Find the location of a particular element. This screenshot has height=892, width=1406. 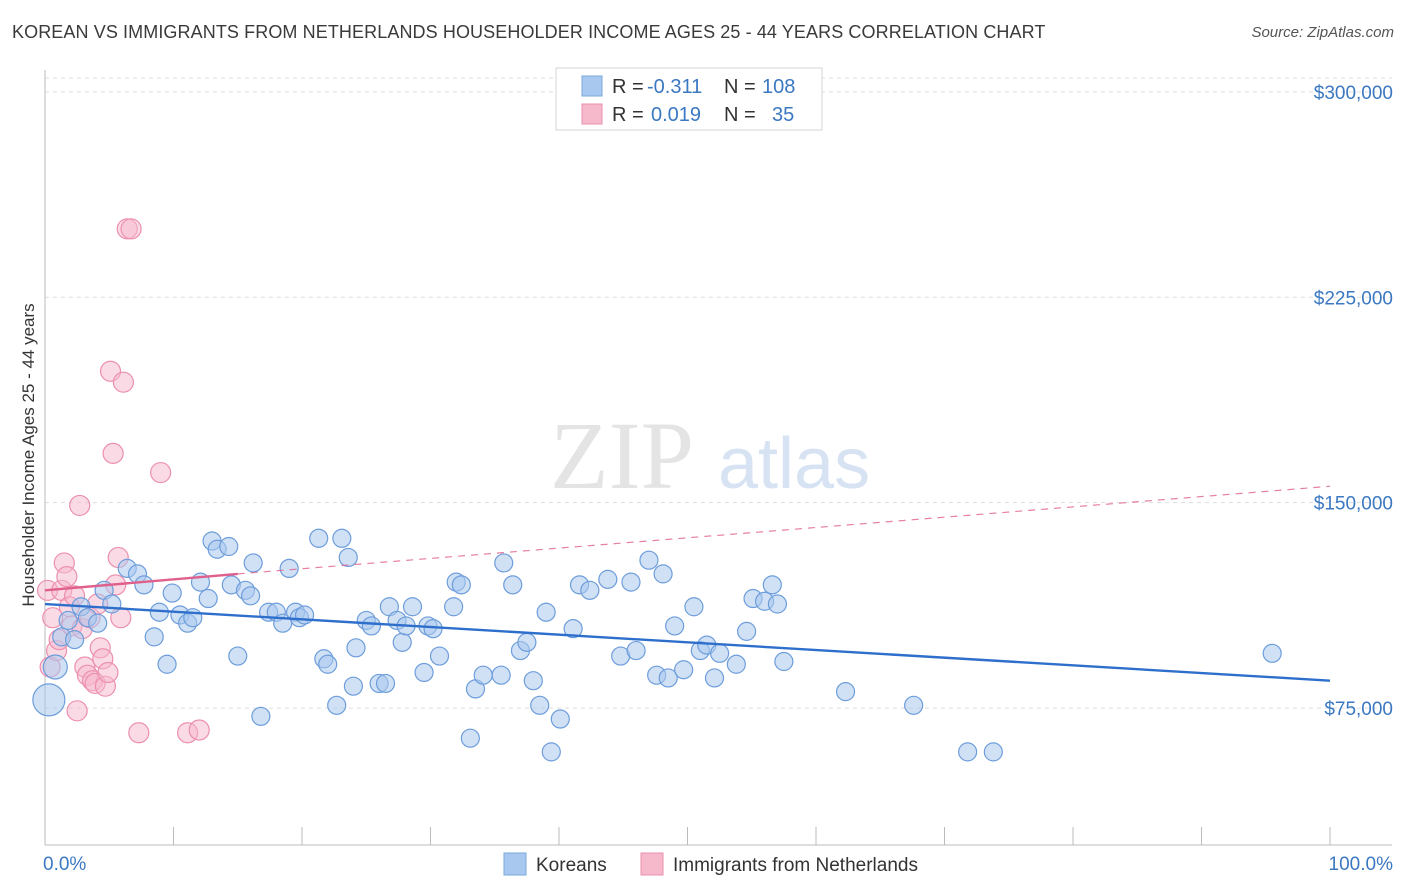

series-legend-swatch-koreans is located at coordinates (515, 864).